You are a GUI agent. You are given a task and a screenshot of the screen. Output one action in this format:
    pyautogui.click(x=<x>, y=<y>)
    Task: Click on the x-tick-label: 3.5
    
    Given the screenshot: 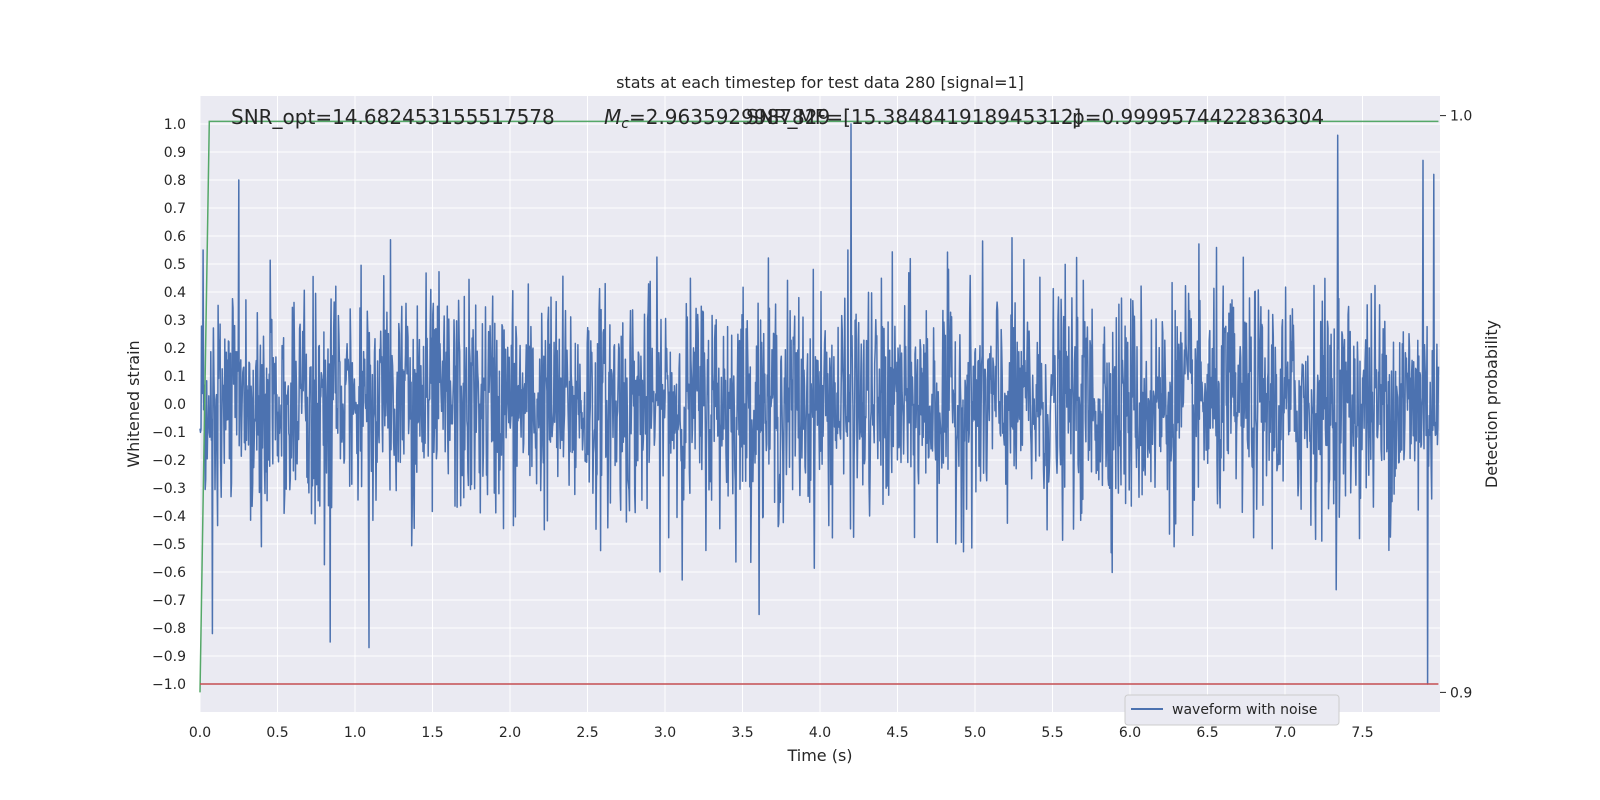 What is the action you would take?
    pyautogui.click(x=742, y=733)
    